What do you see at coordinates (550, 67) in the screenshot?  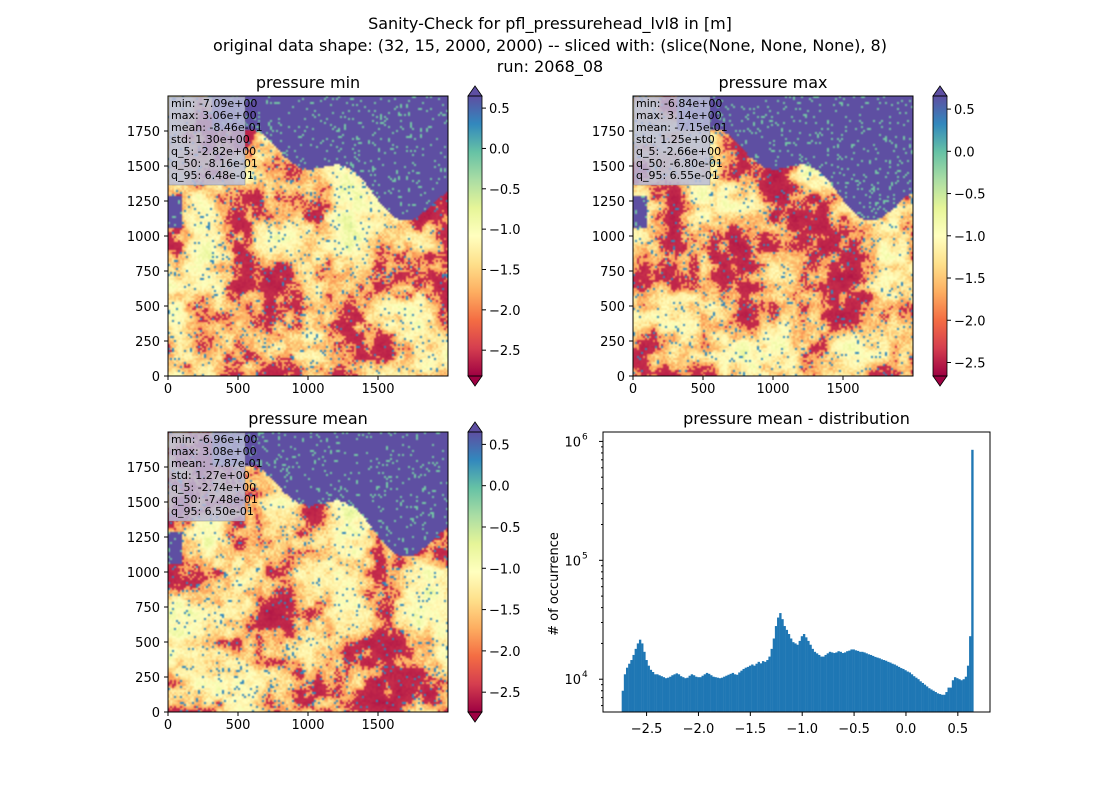 I see `suptitle-line-3: run: 2068_08` at bounding box center [550, 67].